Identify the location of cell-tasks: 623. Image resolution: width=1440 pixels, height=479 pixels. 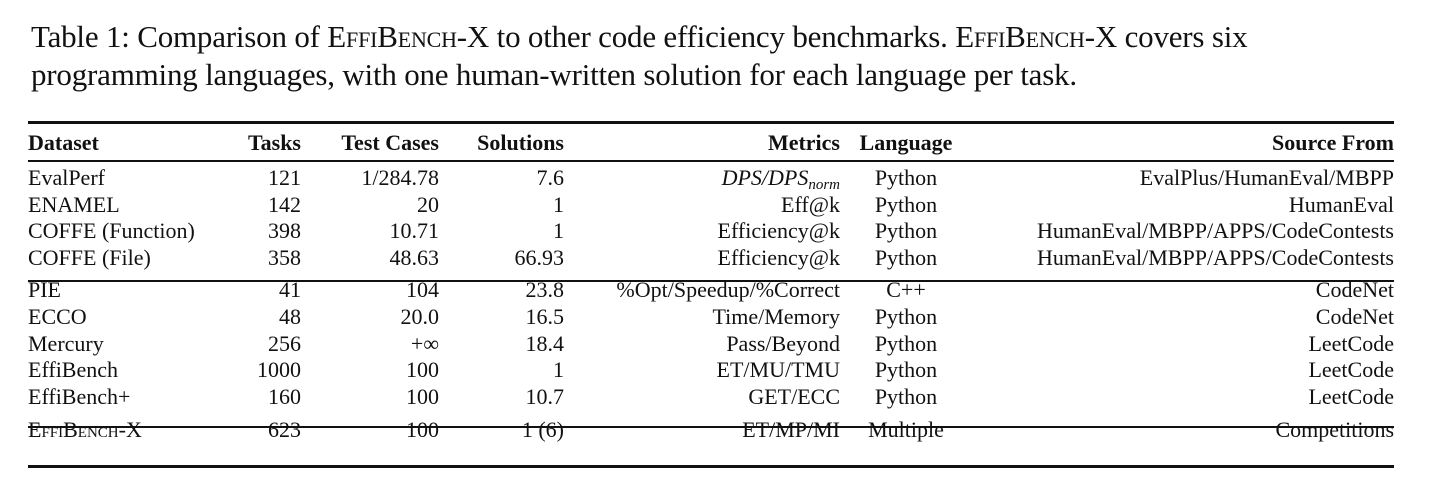
(284, 430).